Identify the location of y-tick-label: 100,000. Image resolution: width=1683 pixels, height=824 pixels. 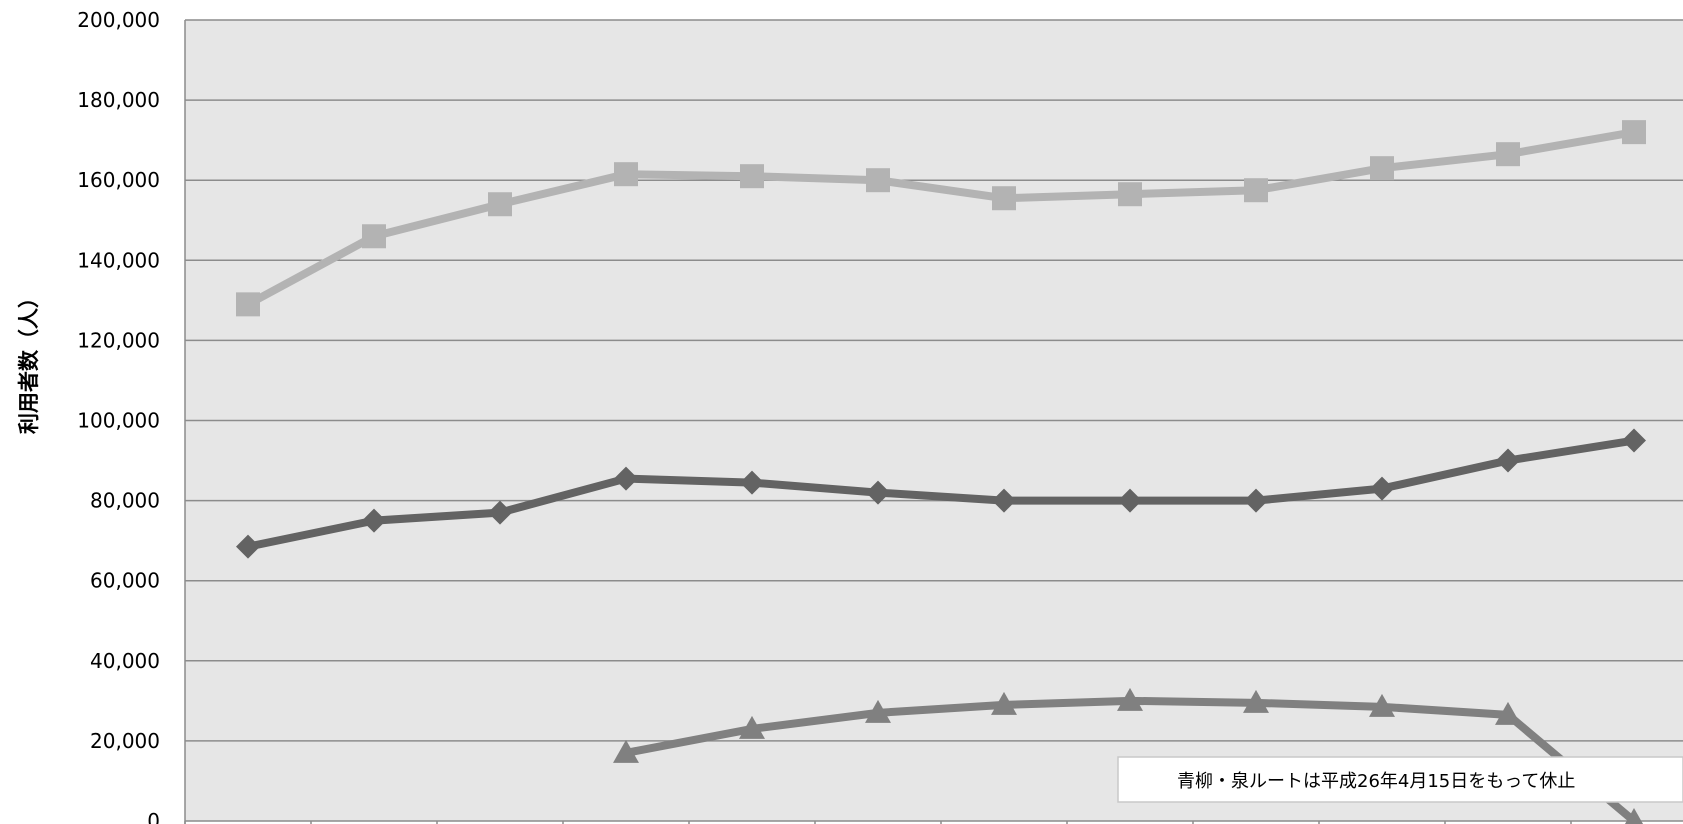
(118, 421).